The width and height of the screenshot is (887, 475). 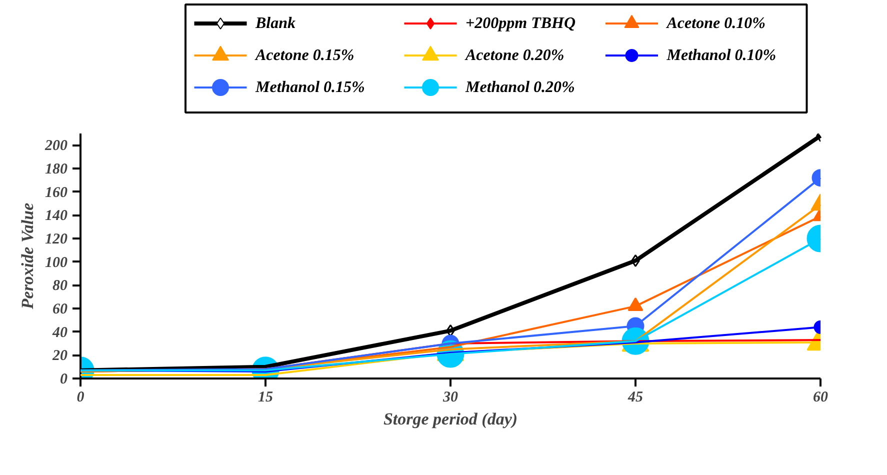 I want to click on y-tick-label: 40, so click(x=60, y=332).